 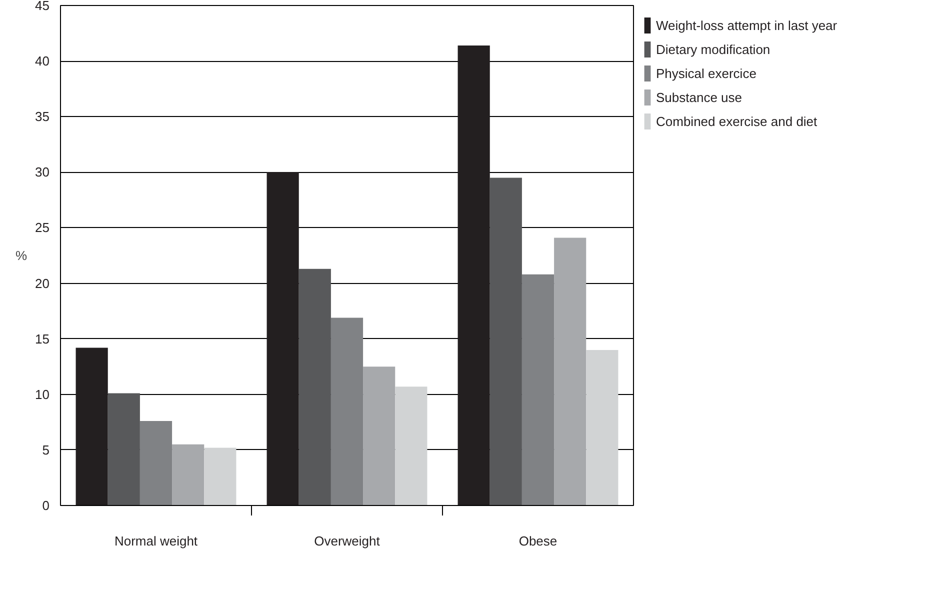 I want to click on y-tick-label: 10, so click(x=42, y=394).